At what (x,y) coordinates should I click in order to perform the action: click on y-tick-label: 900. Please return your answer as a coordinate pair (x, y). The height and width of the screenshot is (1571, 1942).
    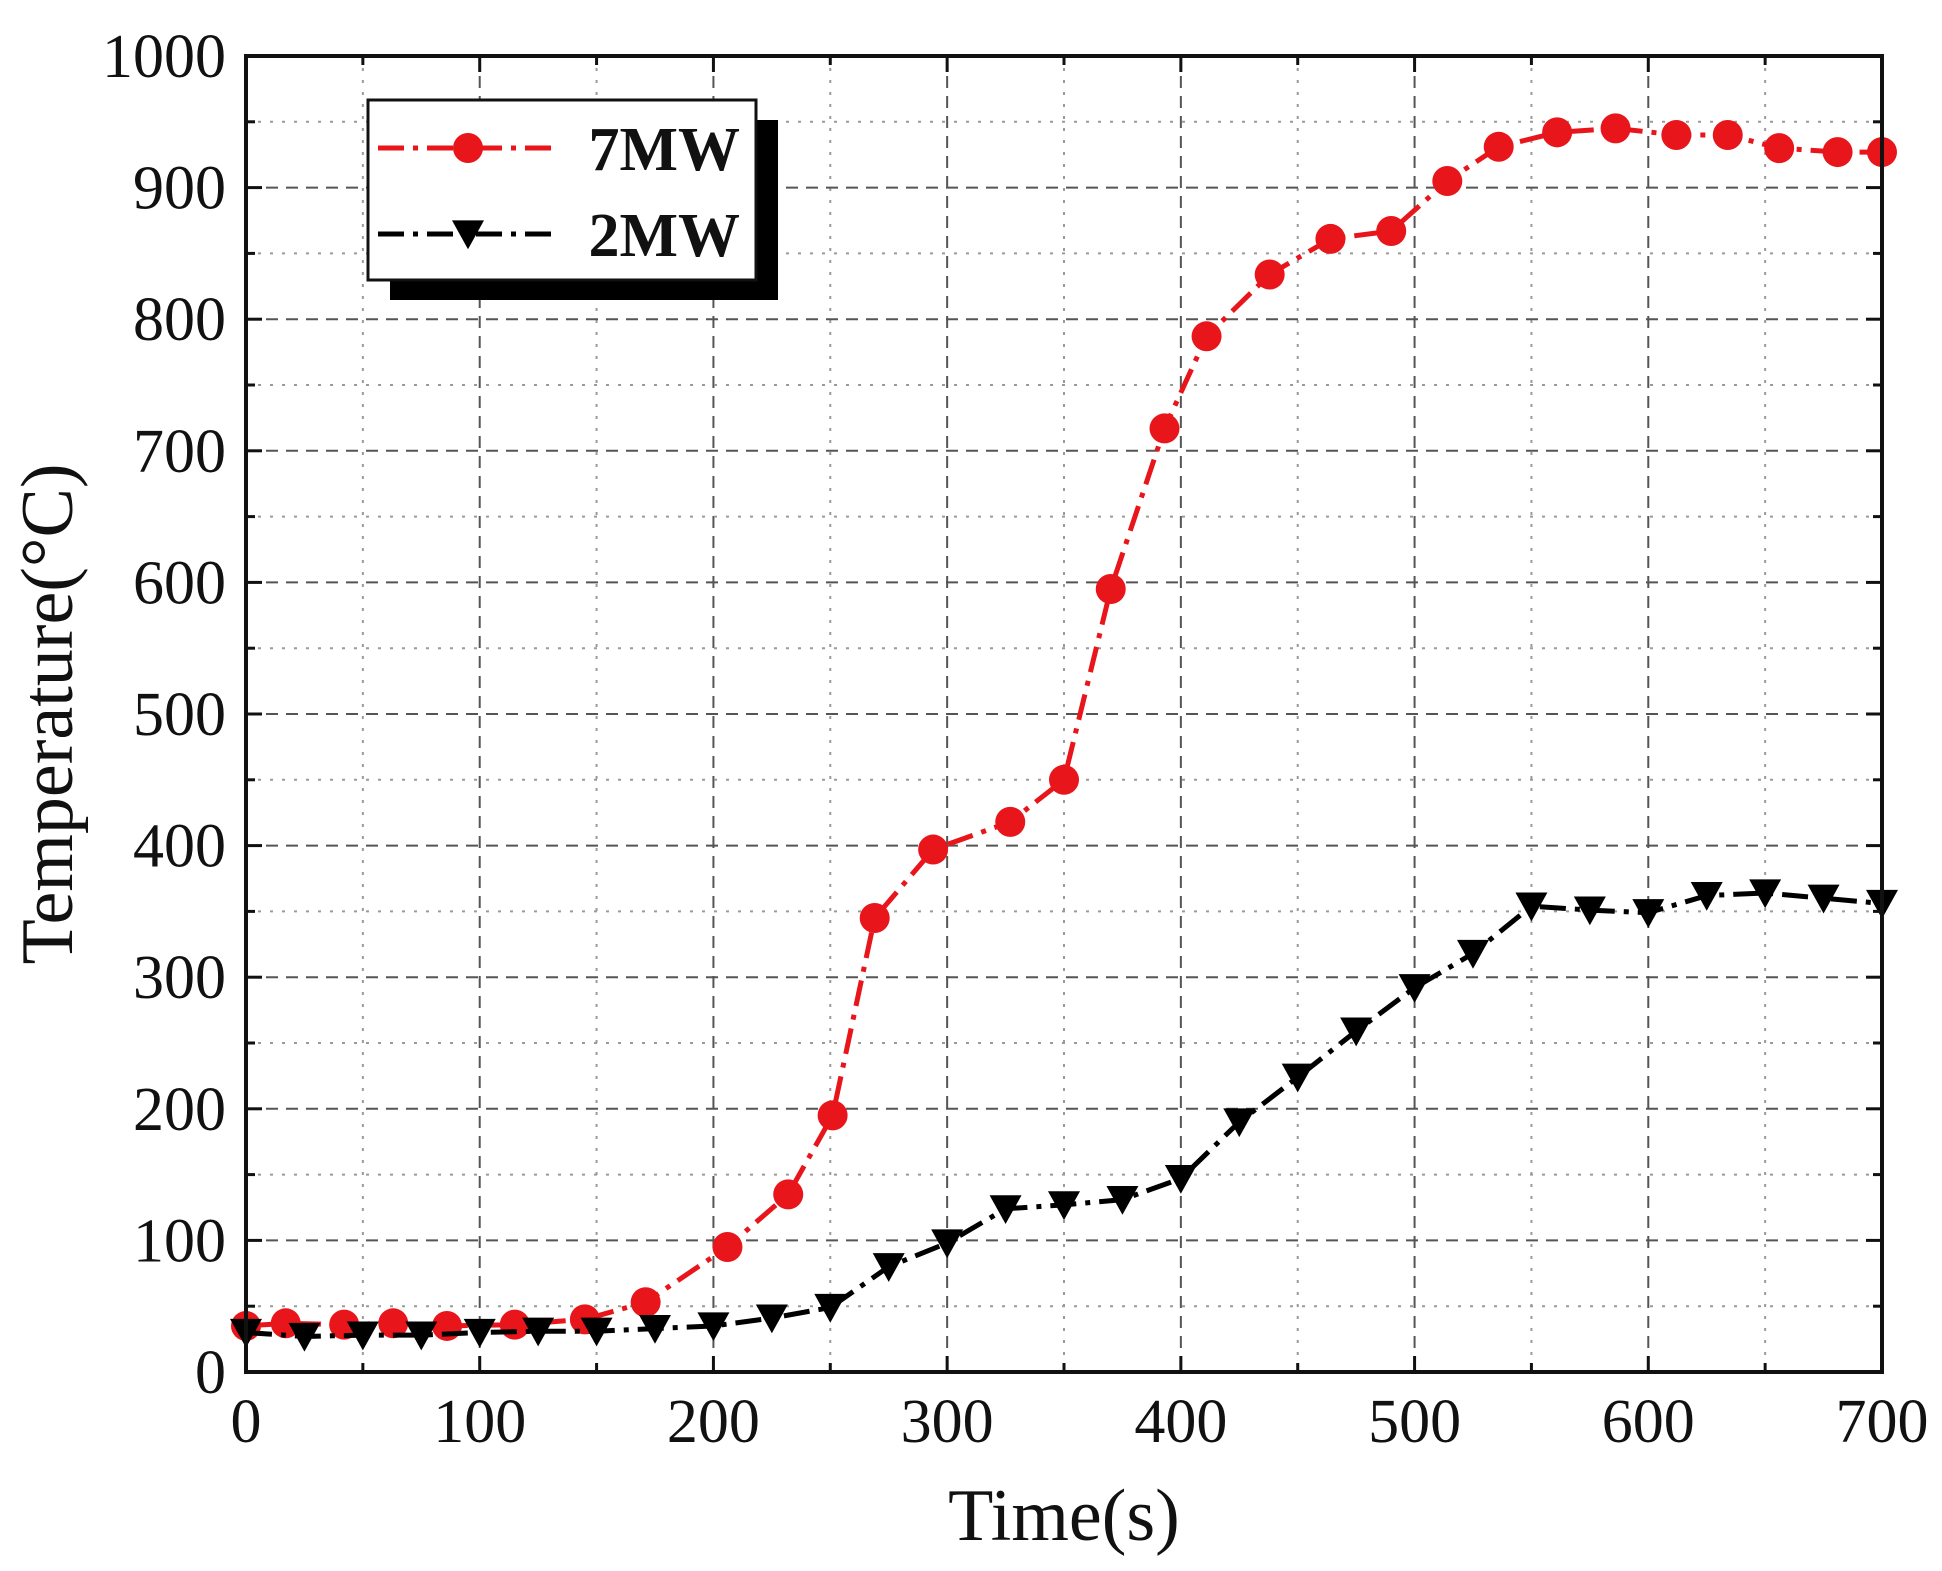
    Looking at the image, I should click on (179, 189).